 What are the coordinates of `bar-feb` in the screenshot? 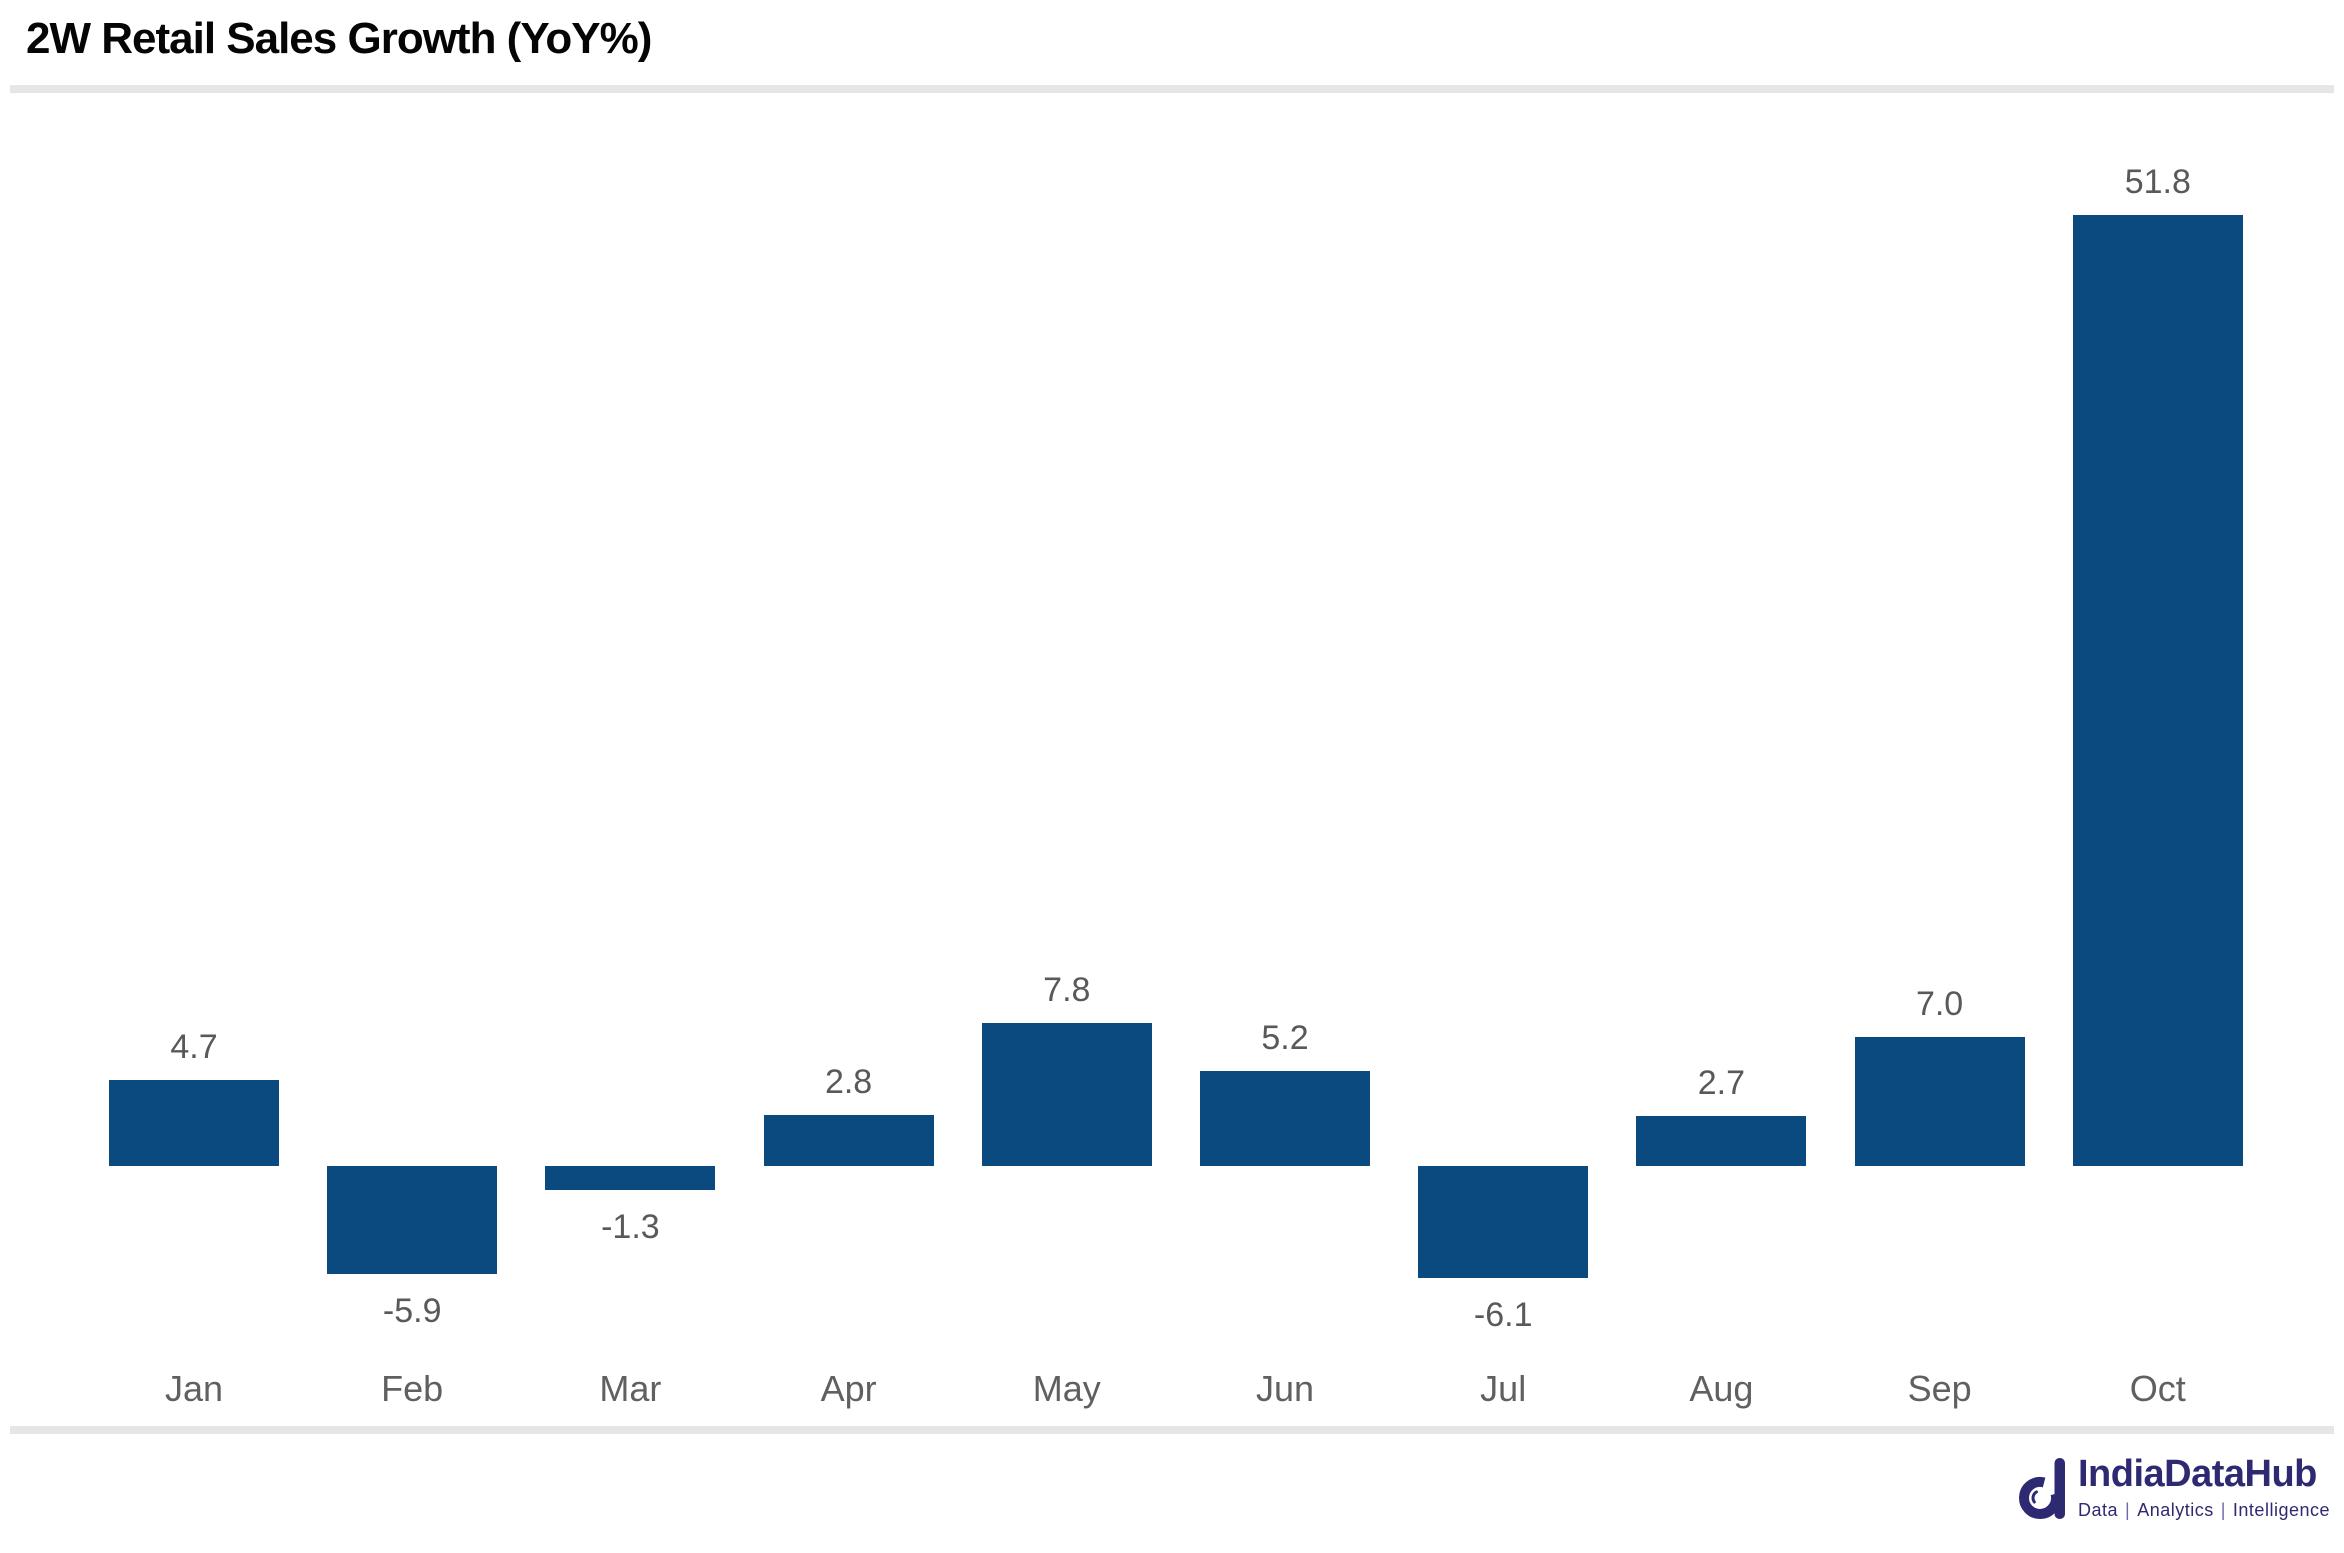 It's located at (412, 1220).